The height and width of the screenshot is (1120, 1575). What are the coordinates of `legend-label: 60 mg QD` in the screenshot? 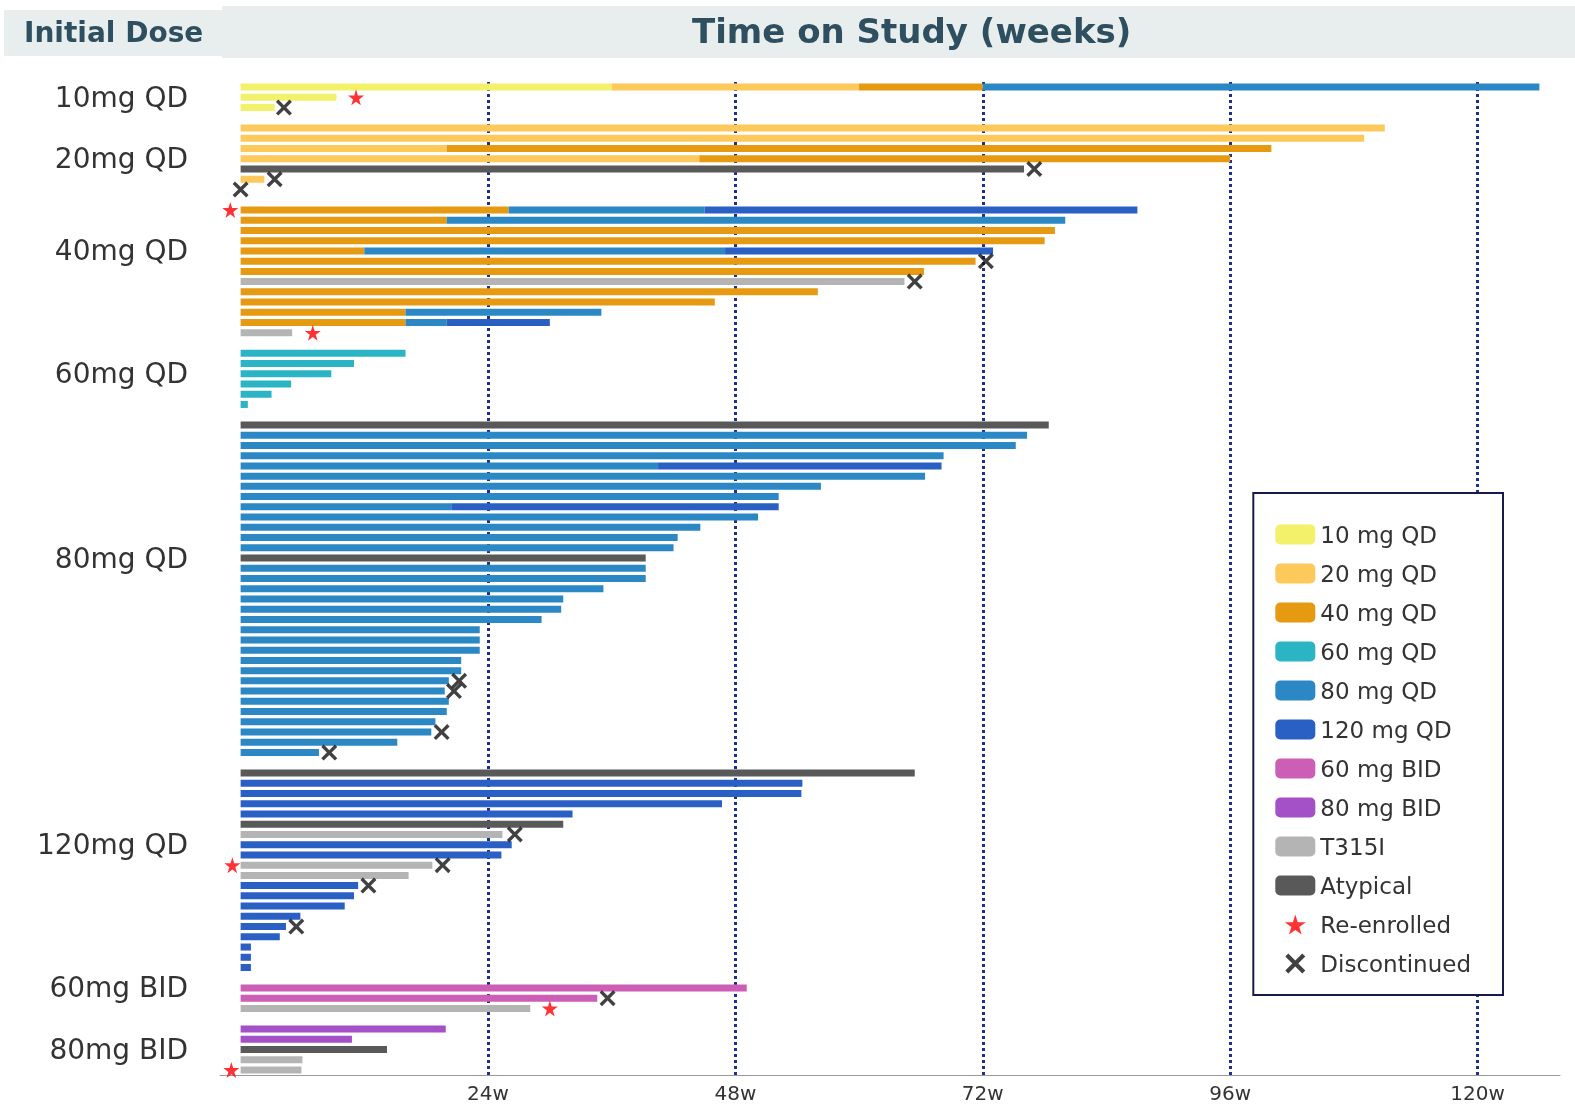 It's located at (1379, 651).